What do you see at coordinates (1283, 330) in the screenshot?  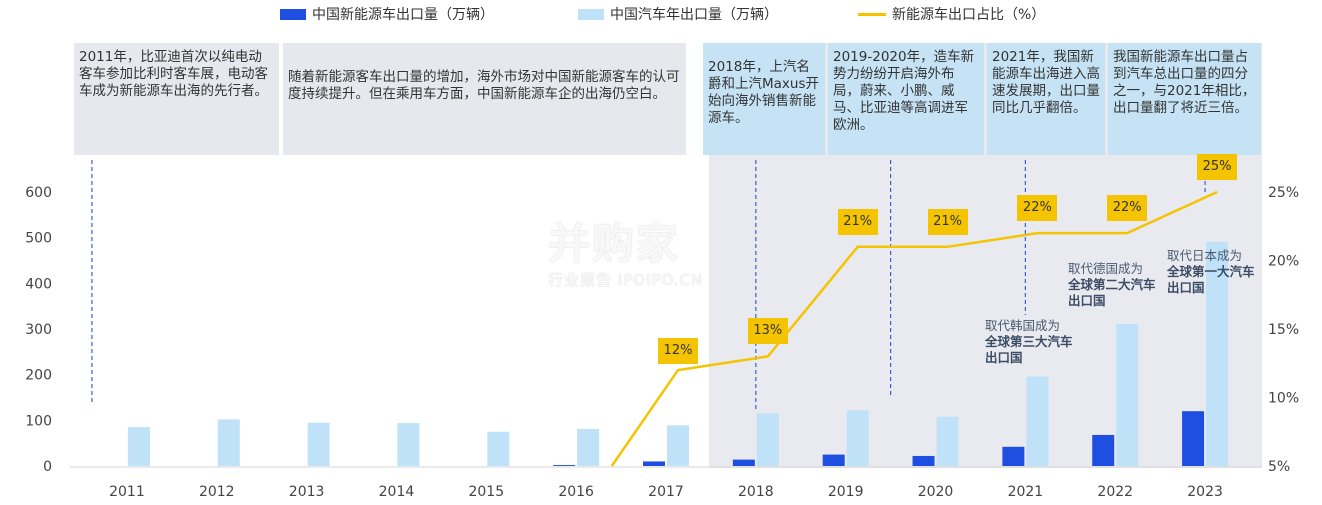 I see `y-right-tick-15: 15%` at bounding box center [1283, 330].